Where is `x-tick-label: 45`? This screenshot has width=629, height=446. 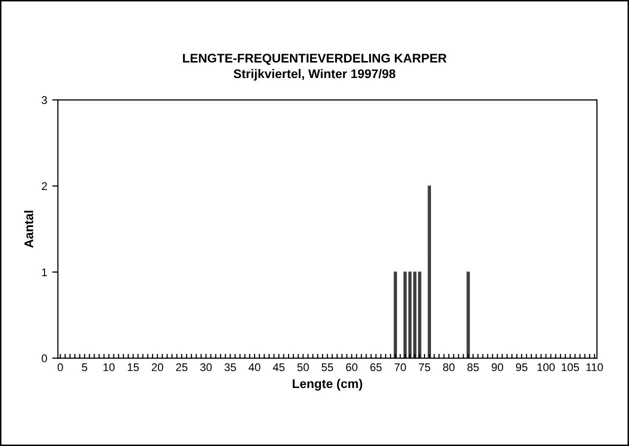
x-tick-label: 45 is located at coordinates (278, 367).